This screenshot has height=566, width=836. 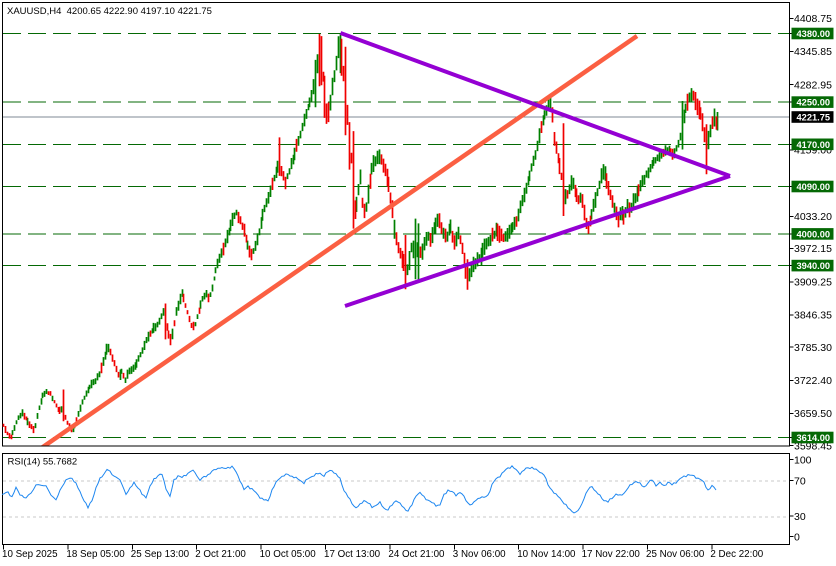 I want to click on svg-text: 4345.85, so click(x=813, y=52).